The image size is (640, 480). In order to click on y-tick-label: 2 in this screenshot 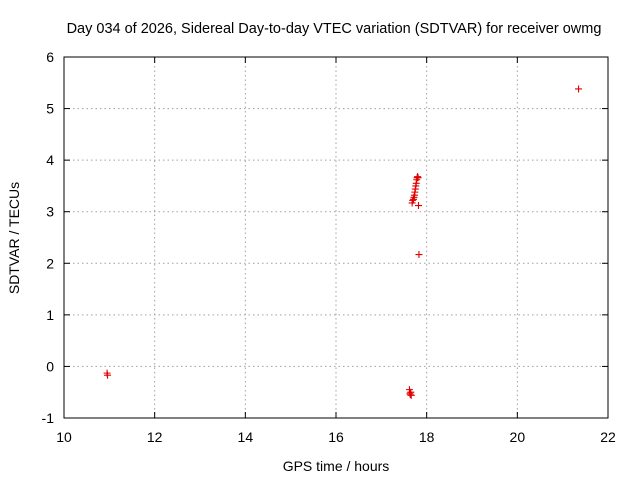, I will do `click(50, 263)`.